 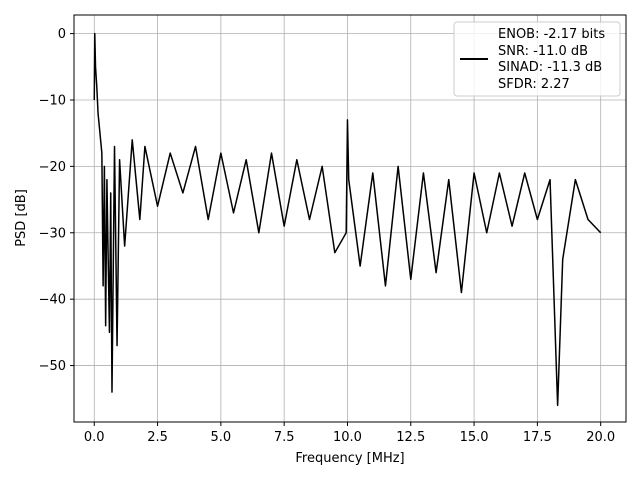 What do you see at coordinates (534, 84) in the screenshot?
I see `legend-line-sfdr: SFDR: 2.27` at bounding box center [534, 84].